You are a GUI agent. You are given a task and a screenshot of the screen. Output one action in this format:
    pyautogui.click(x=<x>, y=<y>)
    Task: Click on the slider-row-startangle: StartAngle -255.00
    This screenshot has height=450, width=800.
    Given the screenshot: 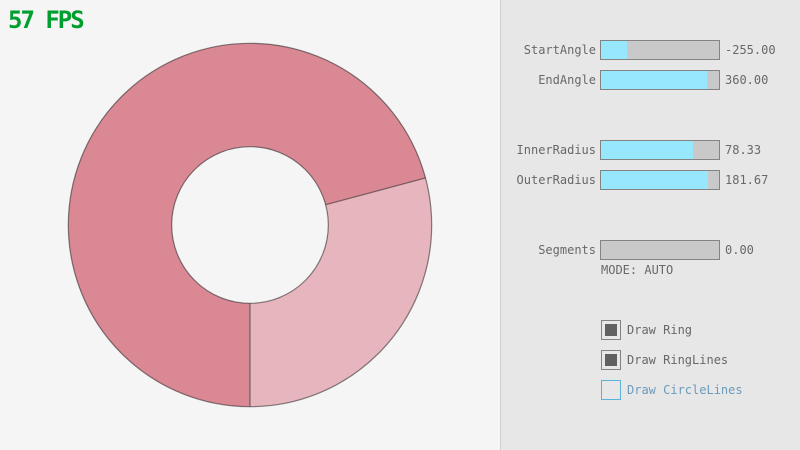 What is the action you would take?
    pyautogui.click(x=650, y=50)
    